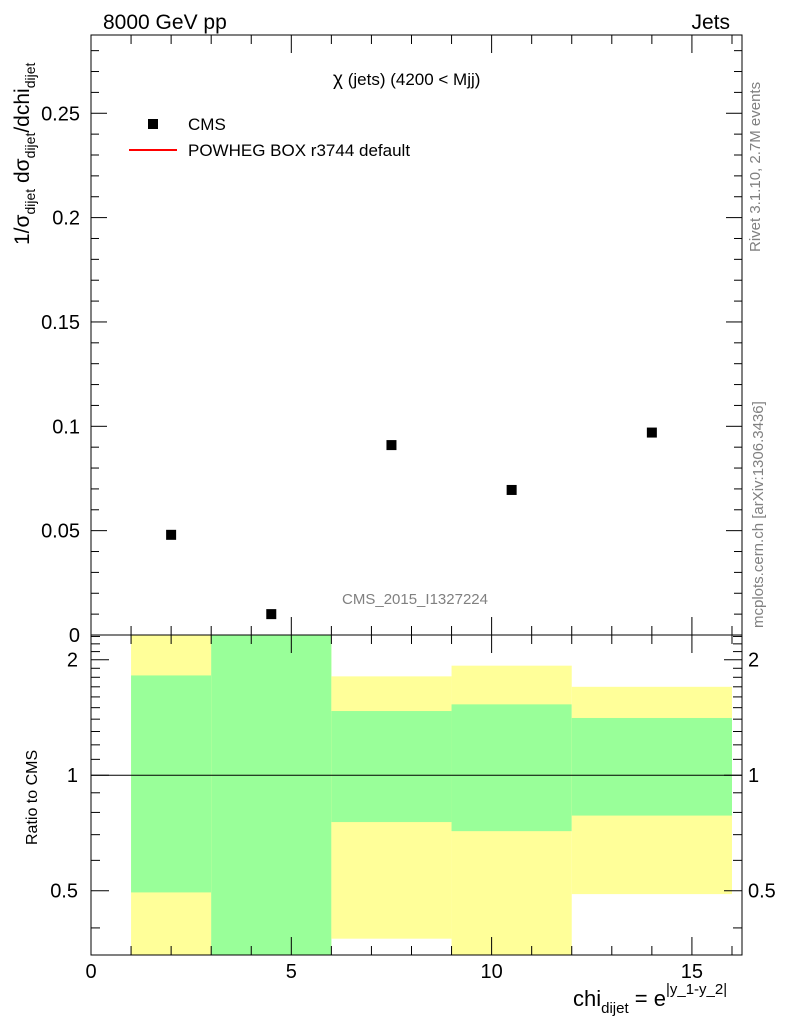 Image resolution: width=786 pixels, height=1024 pixels. Describe the element at coordinates (491, 972) in the screenshot. I see `x-tick-label-2: 10` at that location.